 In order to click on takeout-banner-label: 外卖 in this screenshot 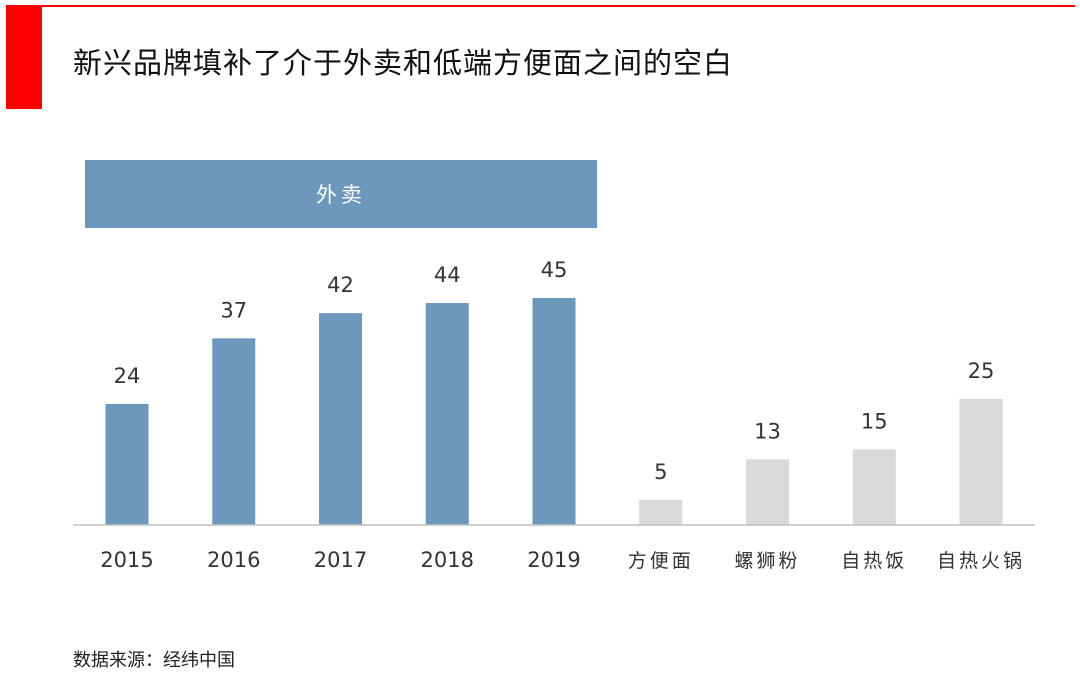, I will do `click(341, 195)`.